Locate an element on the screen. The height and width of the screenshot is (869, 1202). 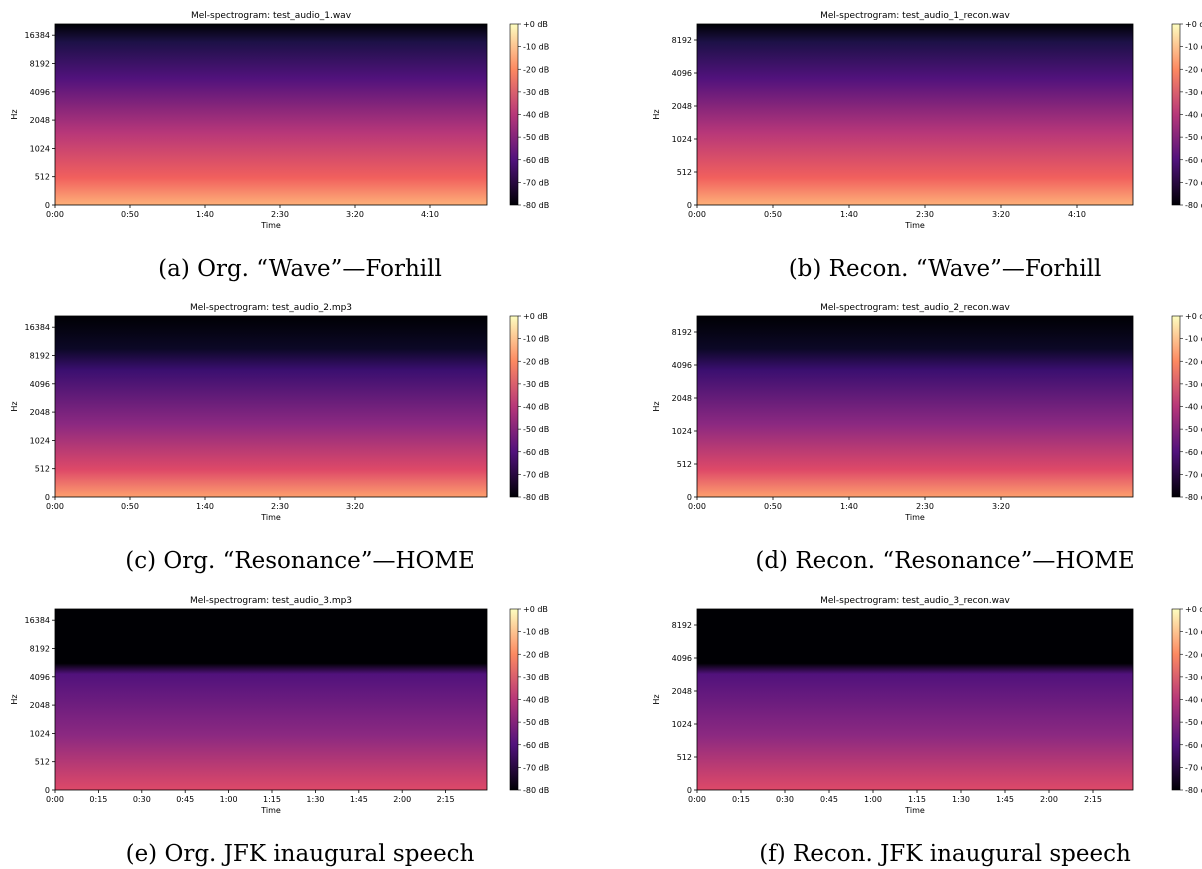
x-tick-label: 1:45 is located at coordinates (359, 799).